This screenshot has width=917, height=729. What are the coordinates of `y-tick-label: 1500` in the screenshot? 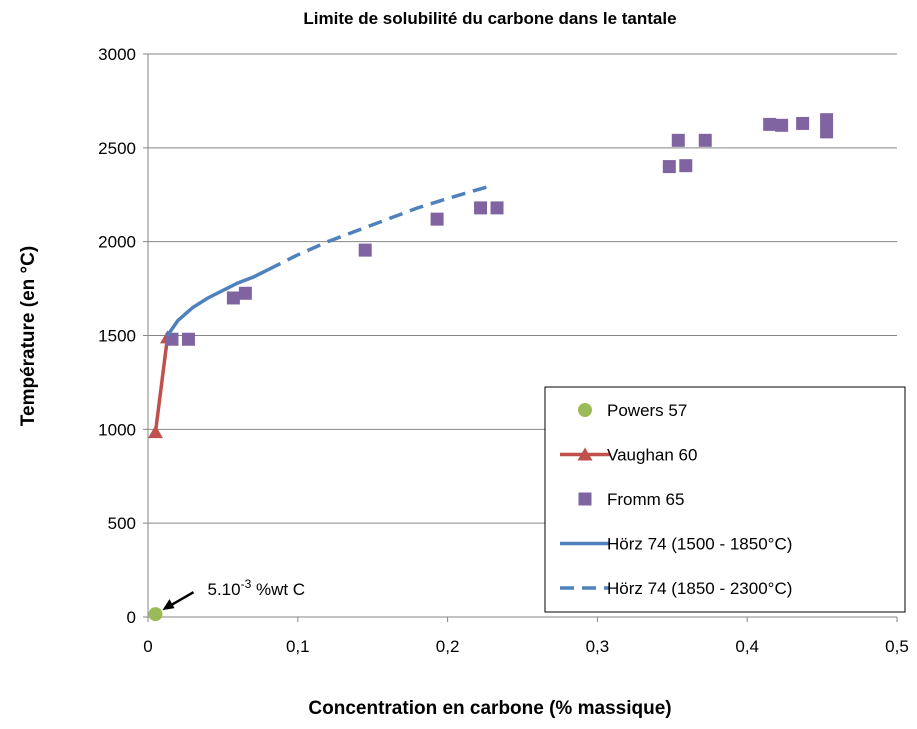 It's located at (117, 336).